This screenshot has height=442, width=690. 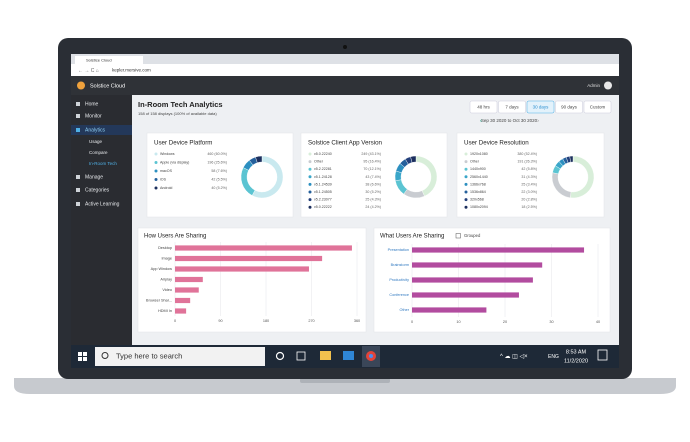 What do you see at coordinates (398, 250) in the screenshot?
I see `category-label: Presentation` at bounding box center [398, 250].